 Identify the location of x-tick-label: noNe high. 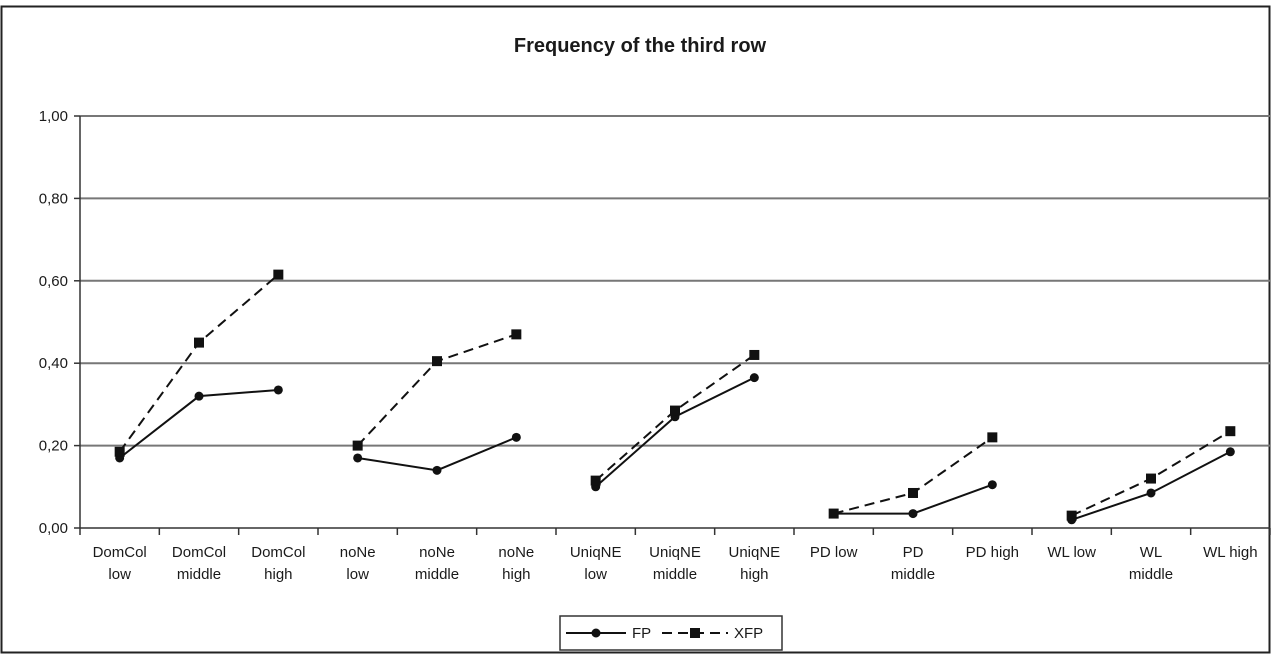
(516, 563).